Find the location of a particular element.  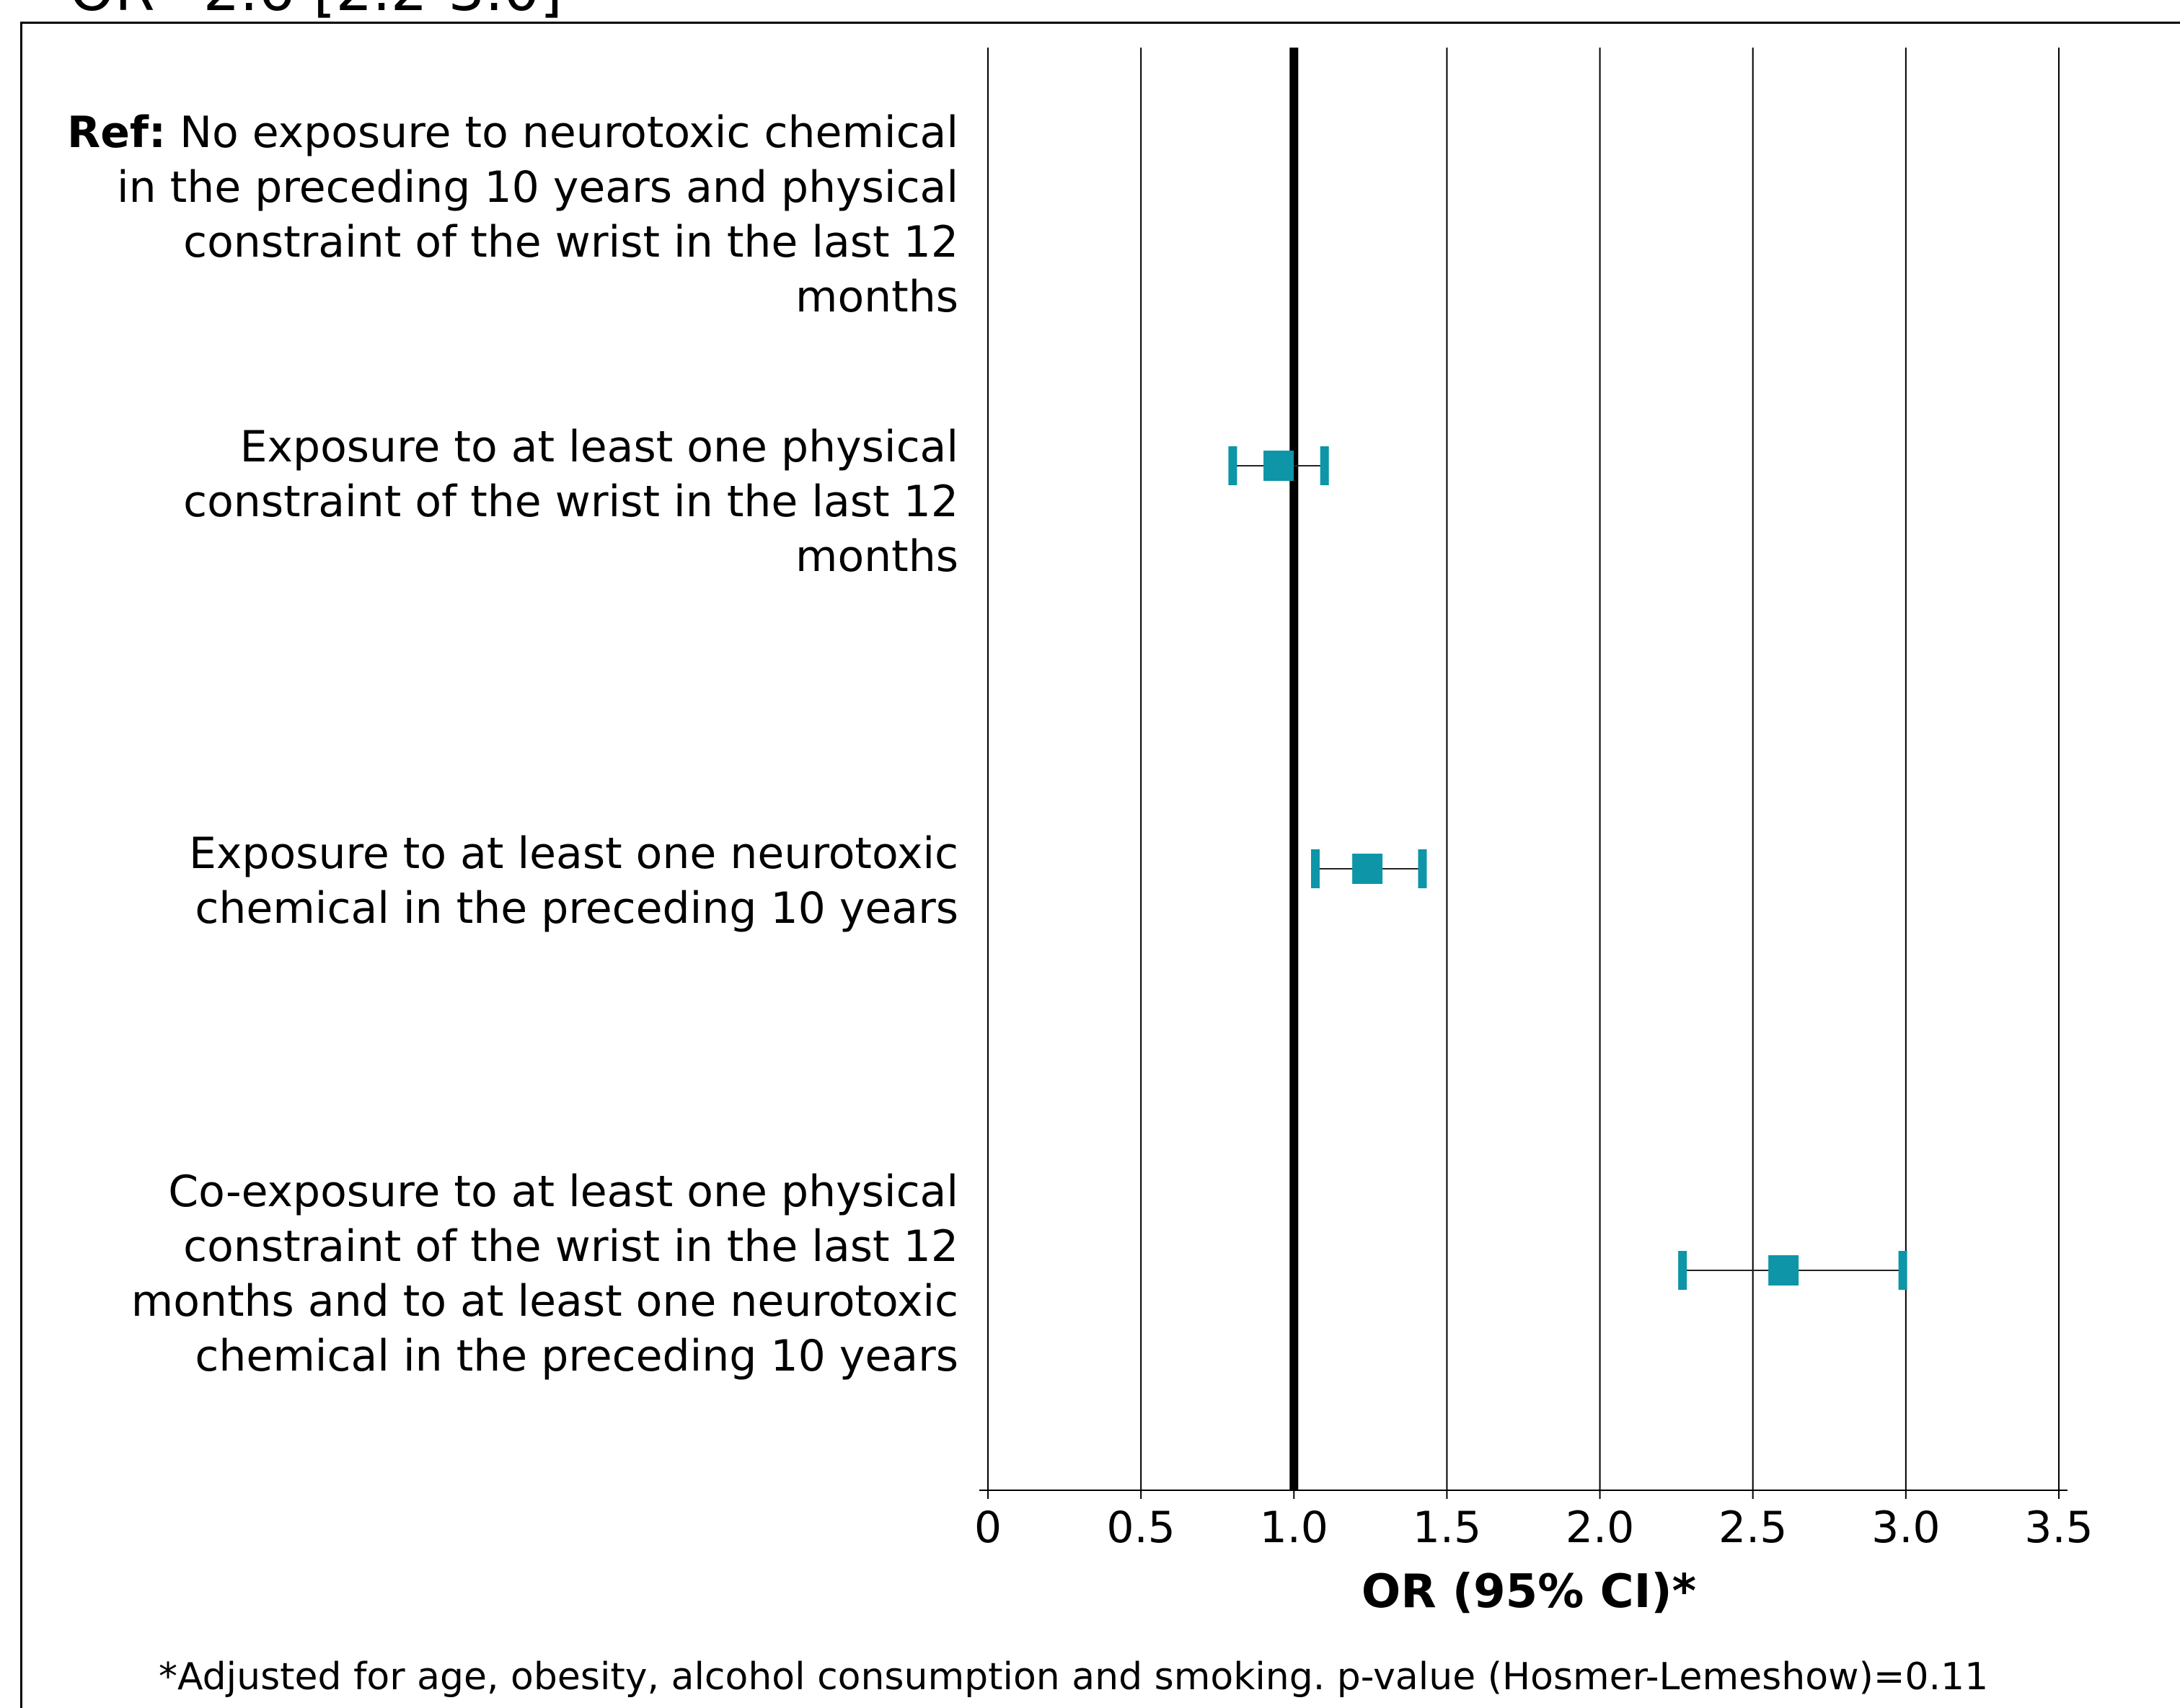

x-tick-label: 1.5 is located at coordinates (1447, 1528).